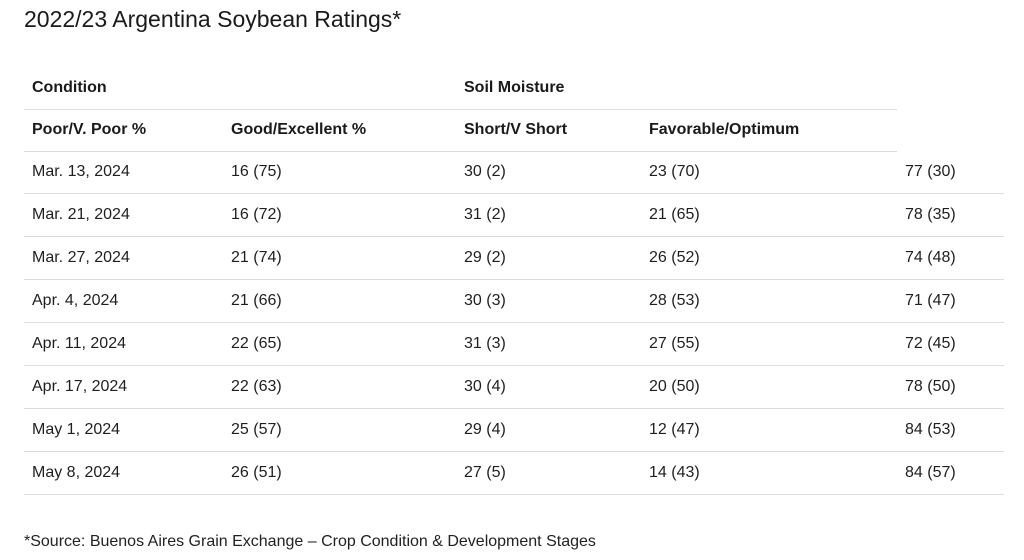 The image size is (1024, 560). What do you see at coordinates (514, 301) in the screenshot?
I see `table-row: Apr. 4, 2024 21 (66) 30 (3) 28 (53) 71 (47)` at bounding box center [514, 301].